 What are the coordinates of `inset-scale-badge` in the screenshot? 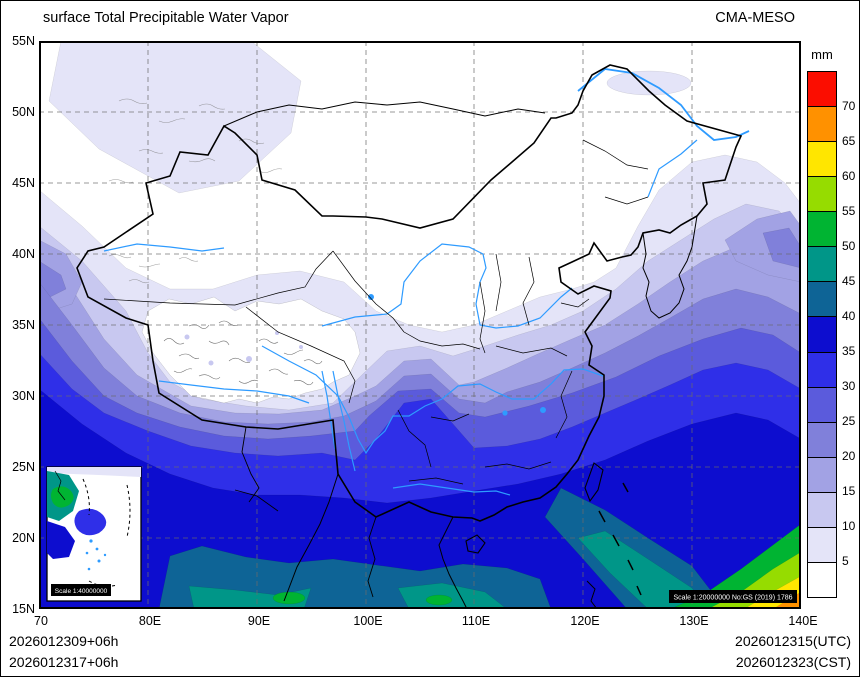 It's located at (81, 590).